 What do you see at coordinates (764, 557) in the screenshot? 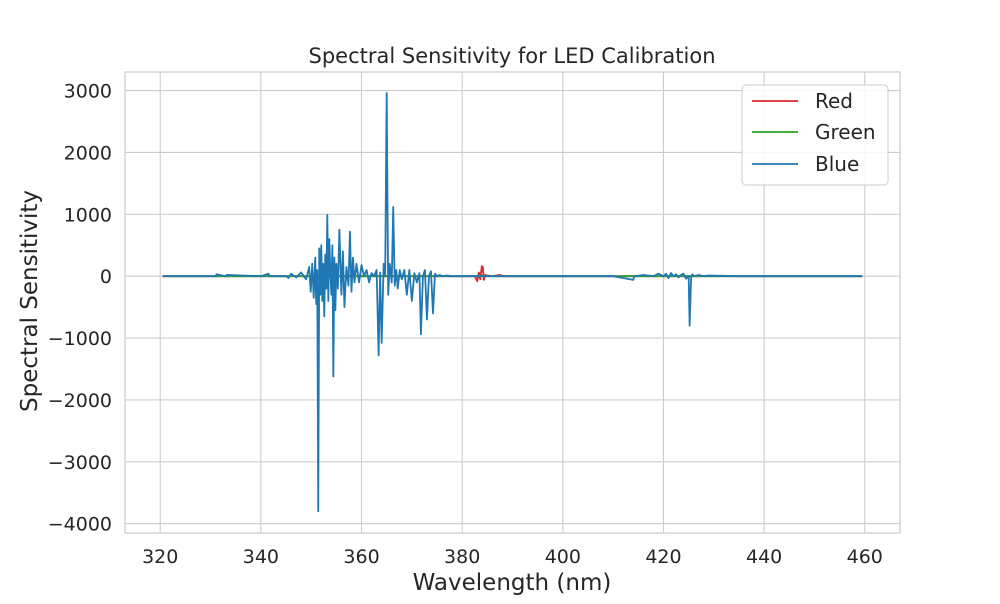
I see `x-tick-label: 440` at bounding box center [764, 557].